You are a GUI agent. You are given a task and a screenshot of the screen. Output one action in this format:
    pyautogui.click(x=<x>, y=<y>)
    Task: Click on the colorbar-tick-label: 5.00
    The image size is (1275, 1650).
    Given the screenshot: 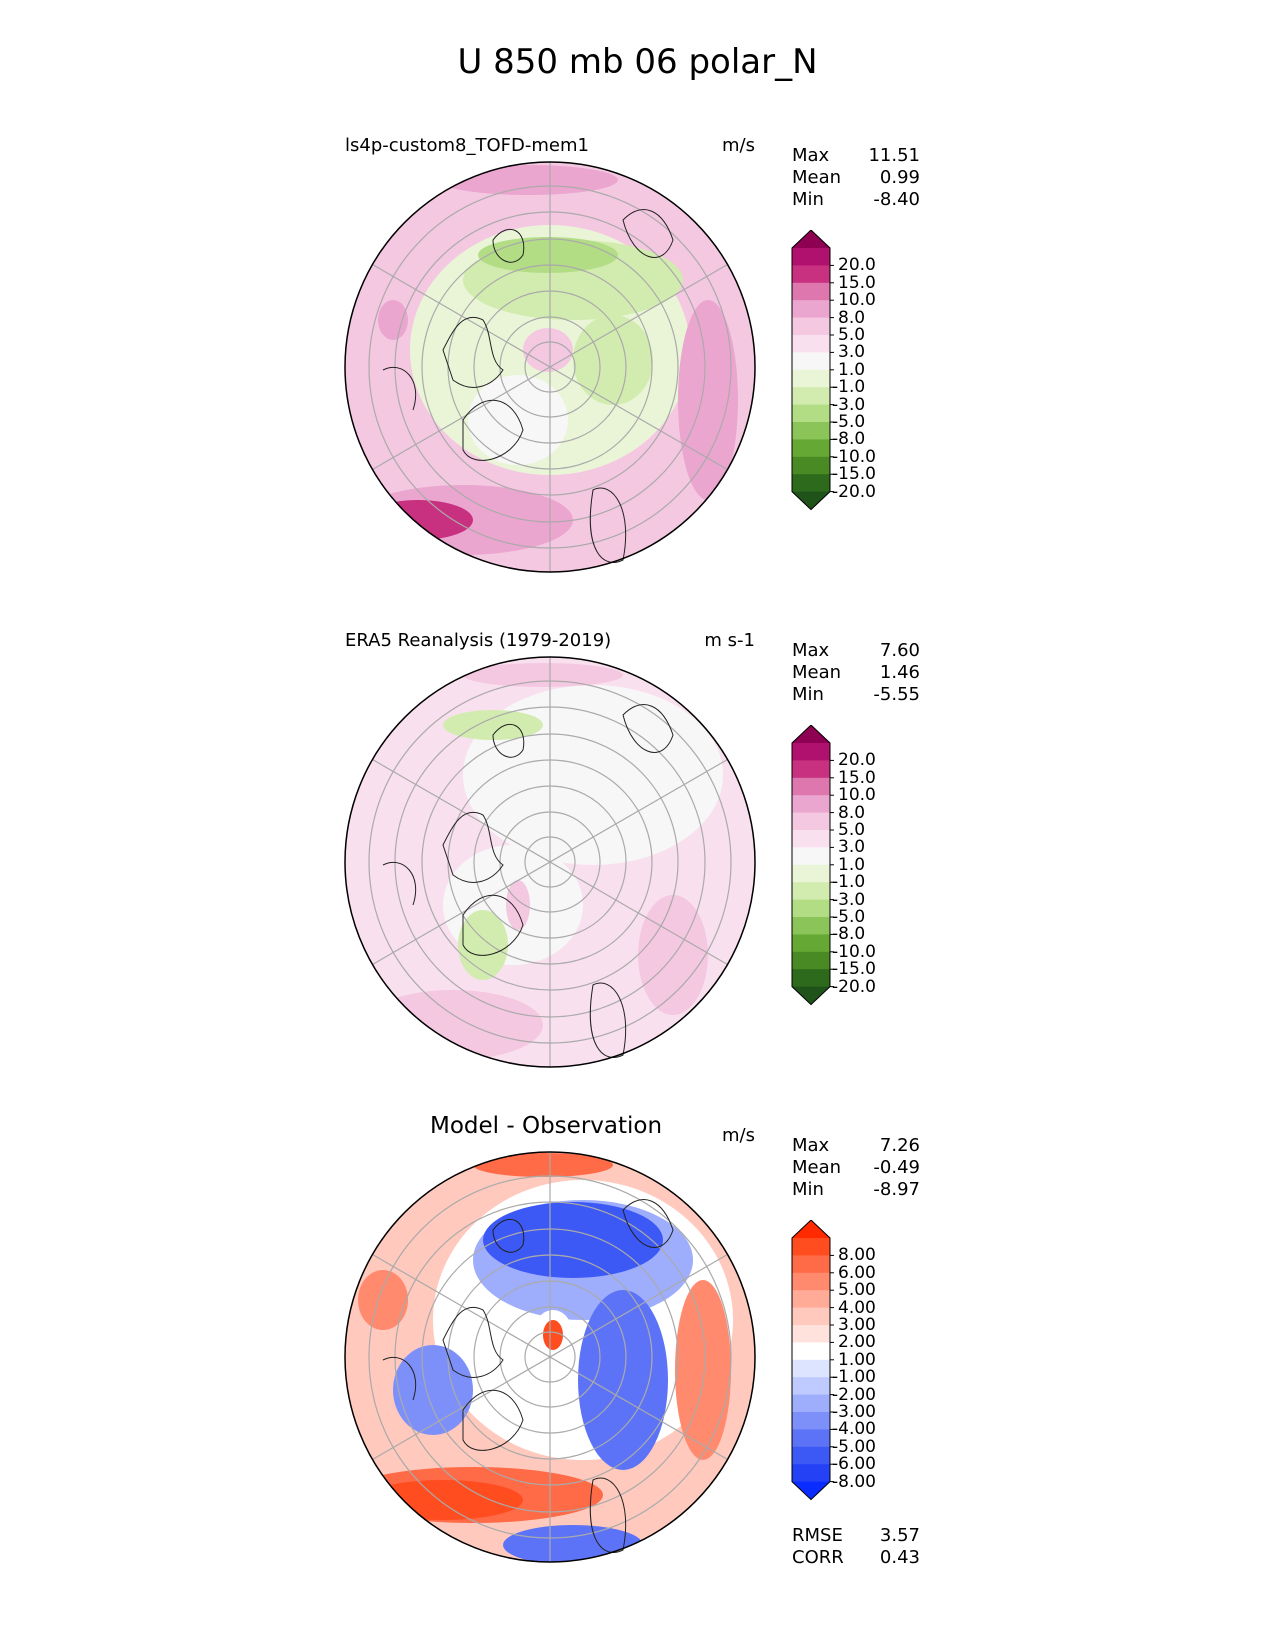 What is the action you would take?
    pyautogui.click(x=857, y=1290)
    